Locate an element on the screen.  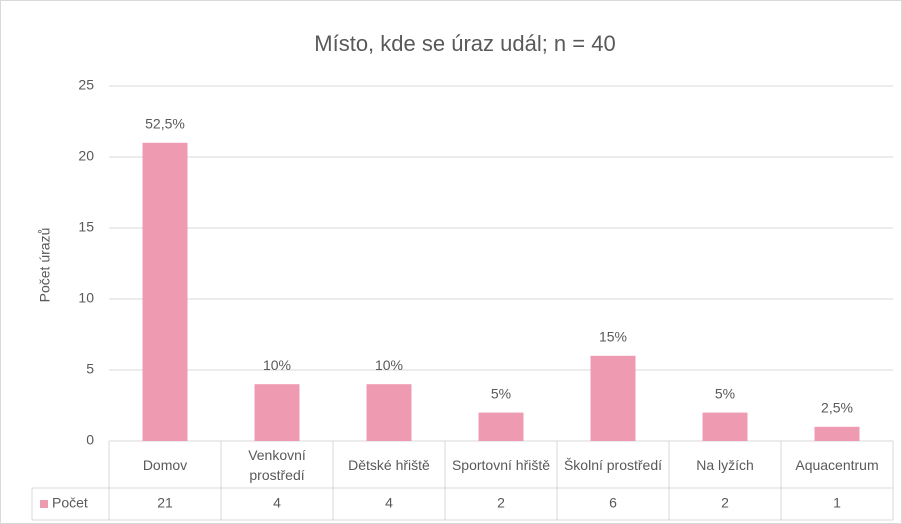
x-tick-label: Školní prostředí is located at coordinates (613, 464).